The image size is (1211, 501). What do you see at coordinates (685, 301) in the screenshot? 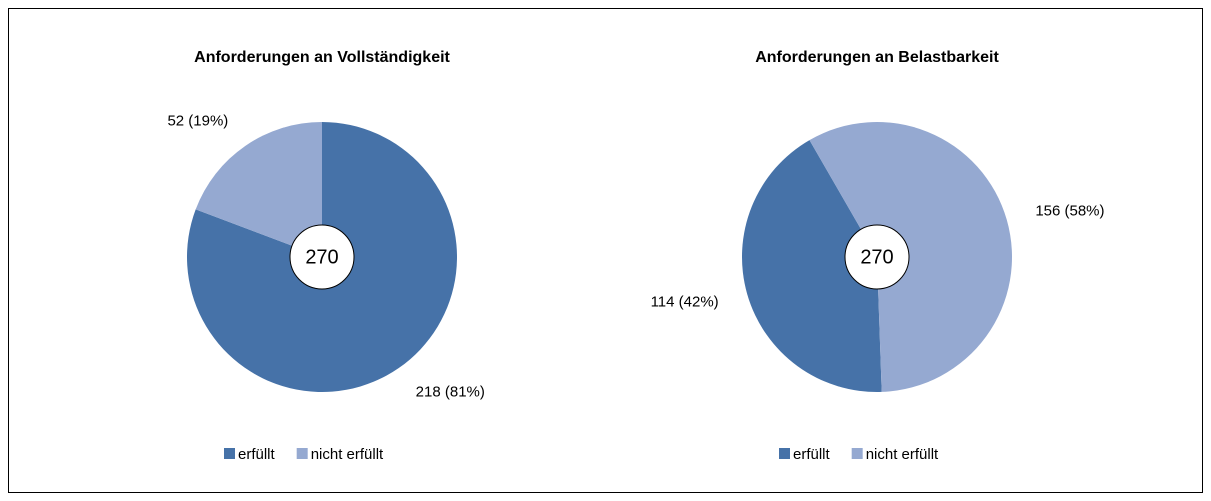
I see `data-label: 114 (42%)` at bounding box center [685, 301].